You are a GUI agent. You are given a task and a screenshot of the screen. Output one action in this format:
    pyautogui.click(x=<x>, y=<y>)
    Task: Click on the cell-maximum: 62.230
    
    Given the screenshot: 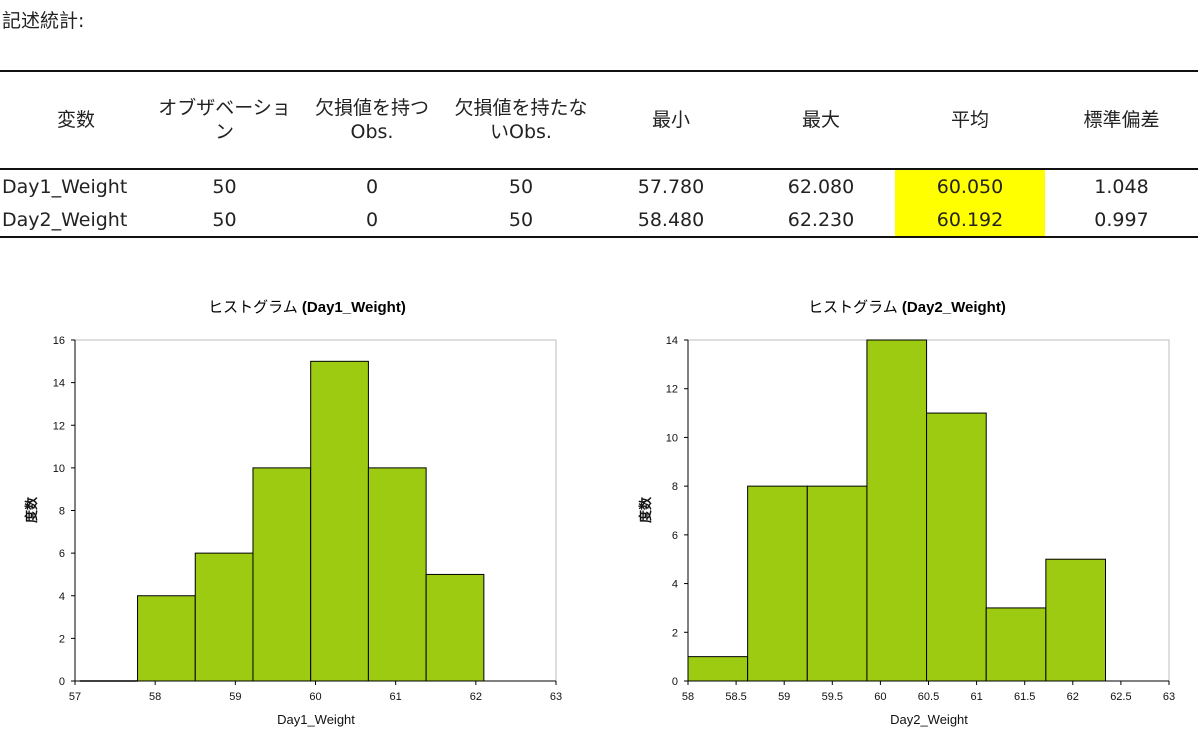 What is the action you would take?
    pyautogui.click(x=821, y=219)
    